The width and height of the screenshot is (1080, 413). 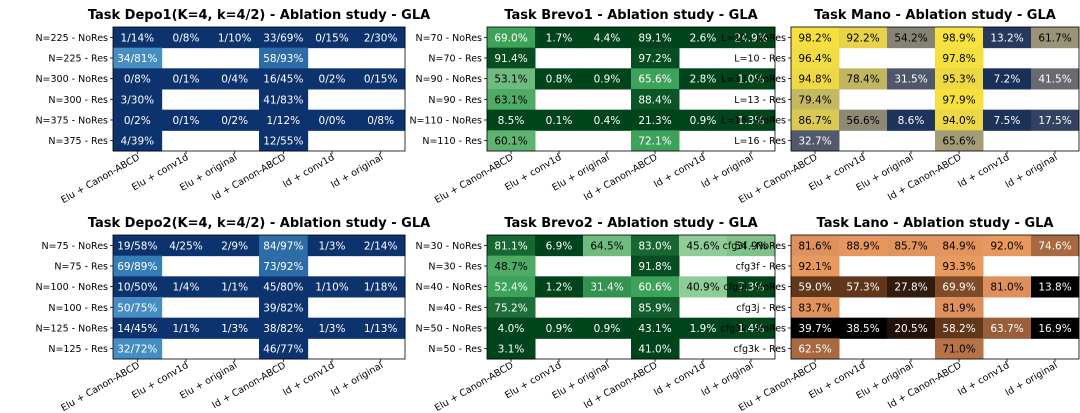 I want to click on cell-label: 0/4%, so click(x=234, y=80).